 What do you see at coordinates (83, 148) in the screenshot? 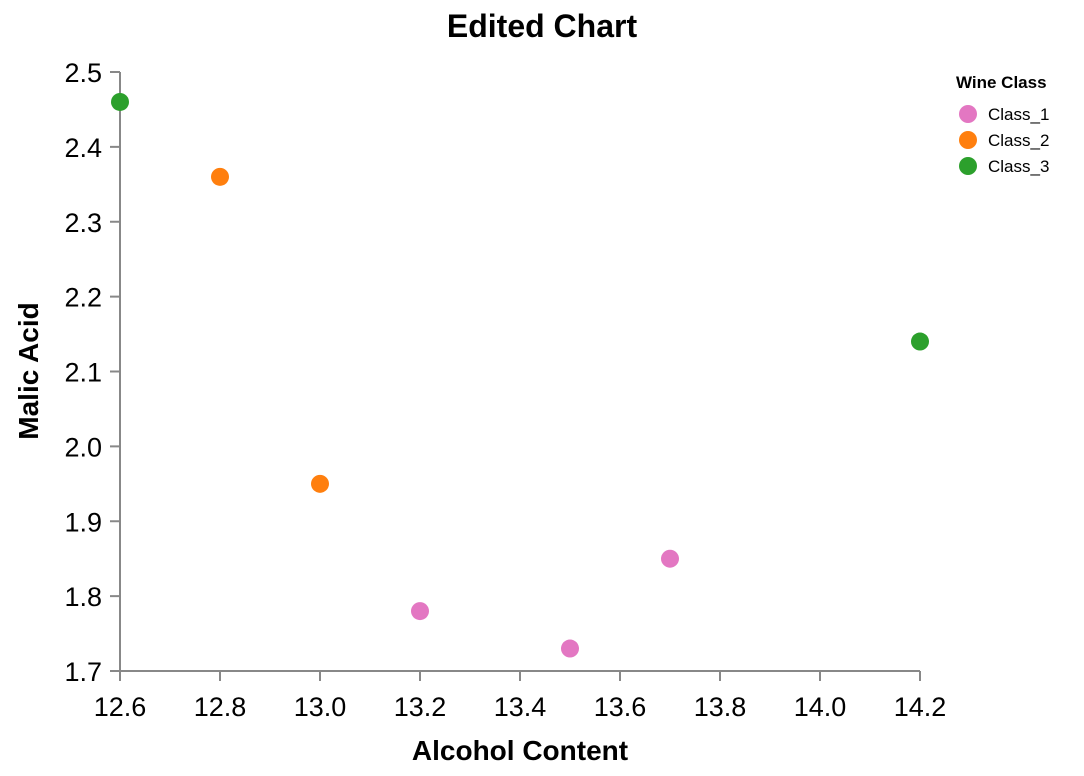
I see `y-tick-label: 2.4` at bounding box center [83, 148].